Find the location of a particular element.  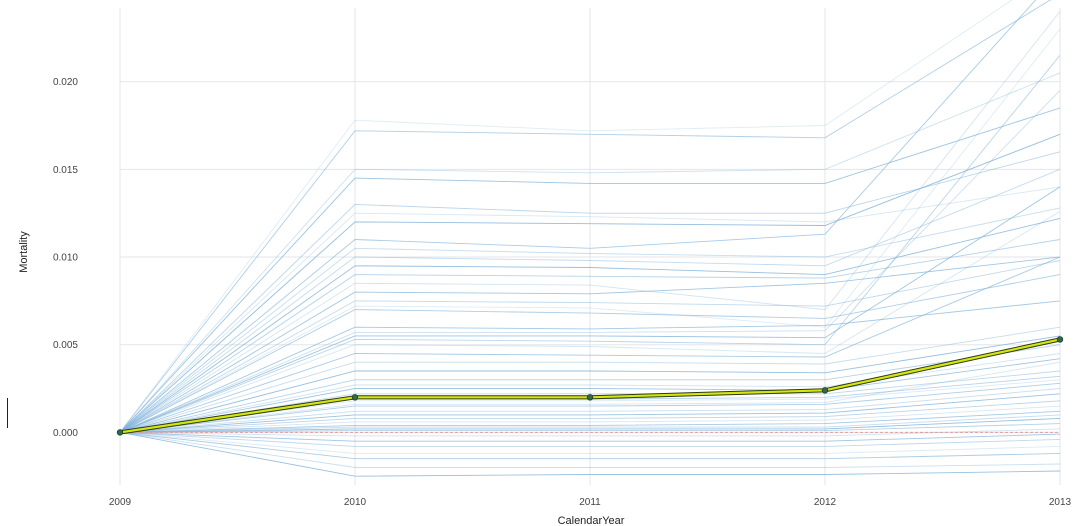

y-tick-label: 0.010 is located at coordinates (65, 258).